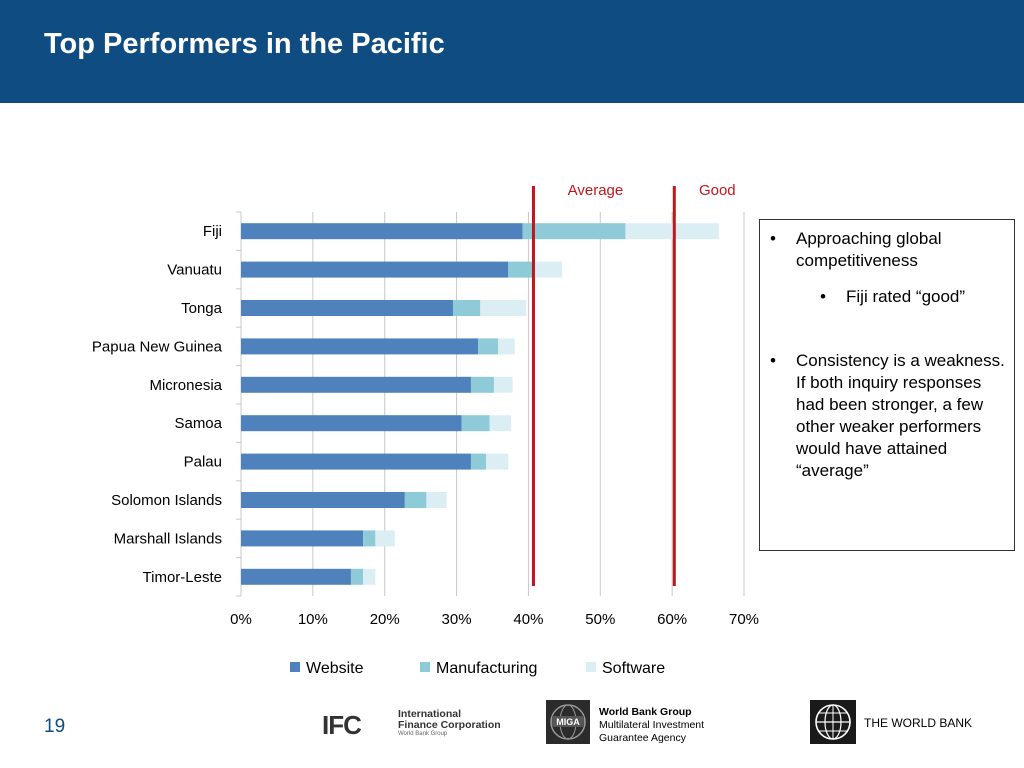 The height and width of the screenshot is (768, 1024). What do you see at coordinates (430, 714) in the screenshot?
I see `ifc-name-line1: International` at bounding box center [430, 714].